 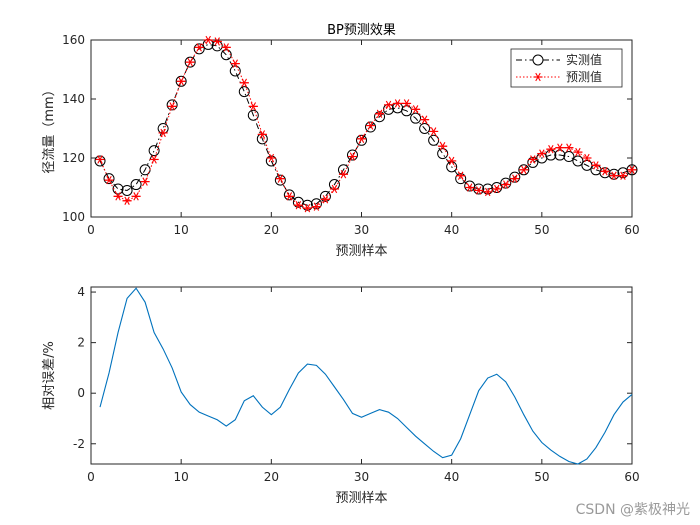 I want to click on y-tick-label: 4, so click(x=81, y=292).